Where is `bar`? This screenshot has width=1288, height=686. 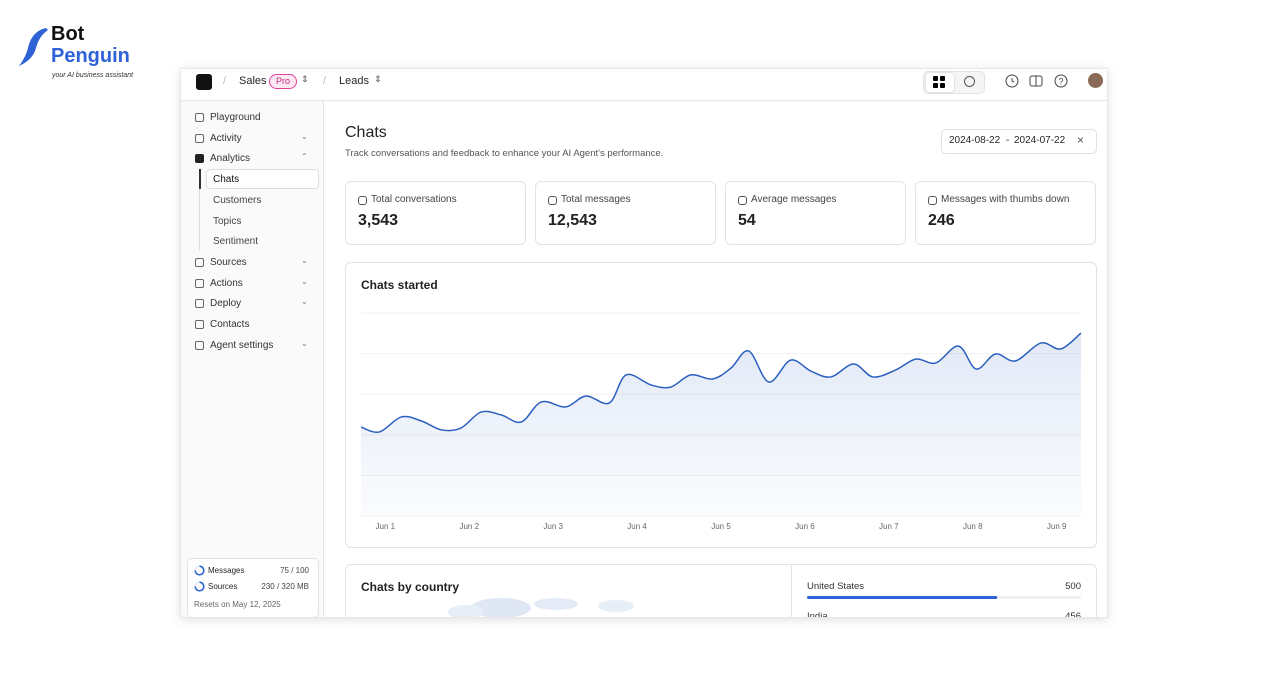 bar is located at coordinates (902, 597).